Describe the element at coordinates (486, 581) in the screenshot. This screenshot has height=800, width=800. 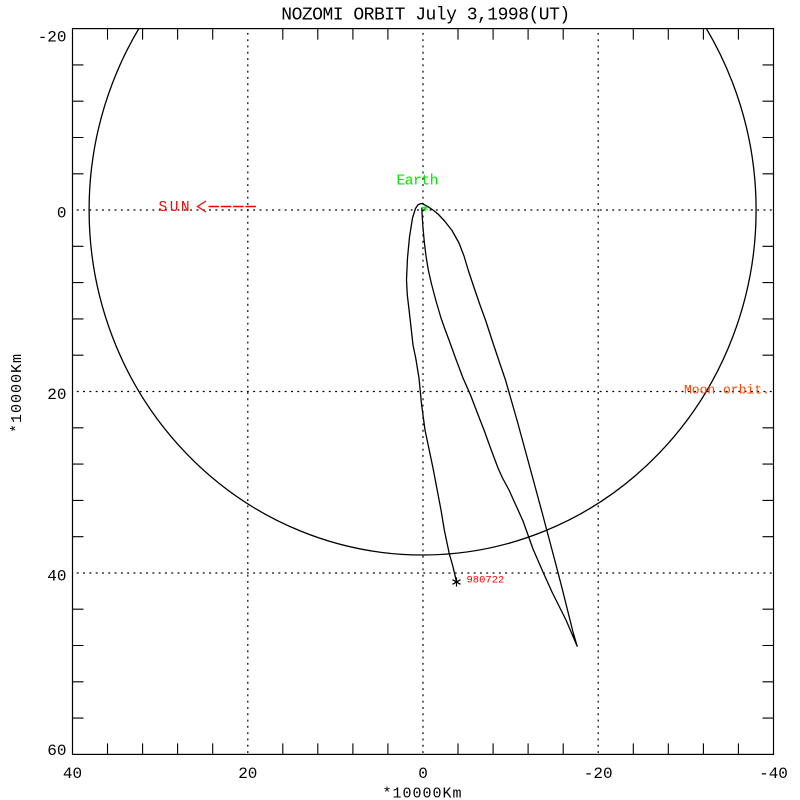
I see `svg-text: 980722` at that location.